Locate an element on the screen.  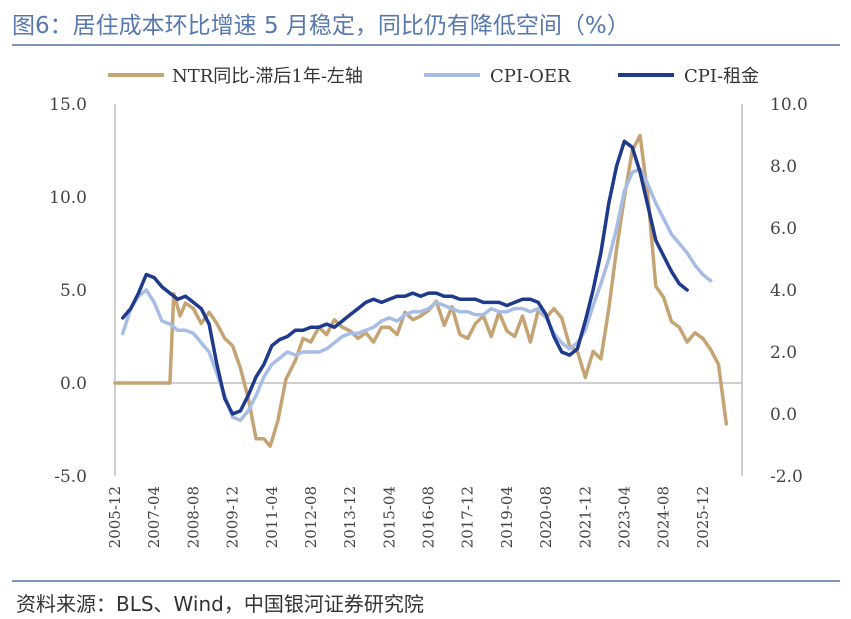
x-axis-tick-label: 2011-04 is located at coordinates (272, 517).